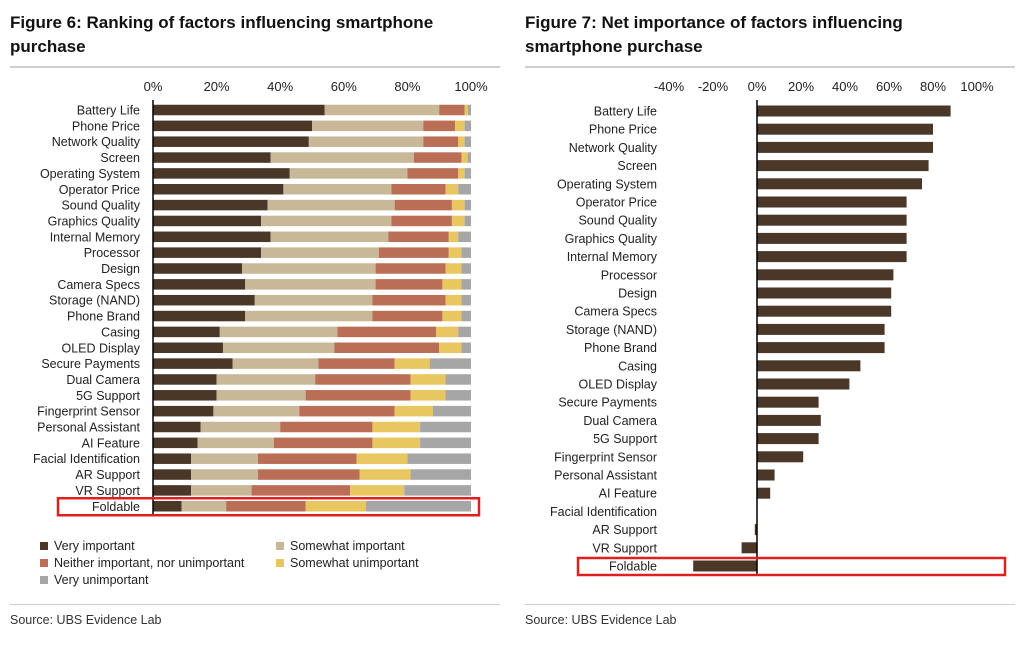  I want to click on legend-item-very-unimportant: Very unimportant, so click(94, 580).